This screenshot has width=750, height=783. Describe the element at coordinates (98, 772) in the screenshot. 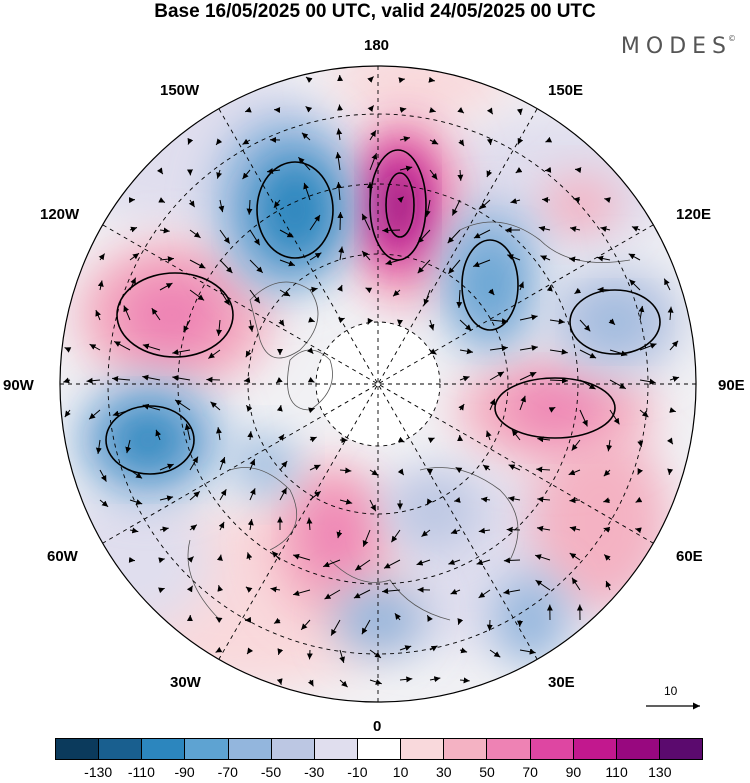

I see `colorbar-tick-label: -130` at that location.